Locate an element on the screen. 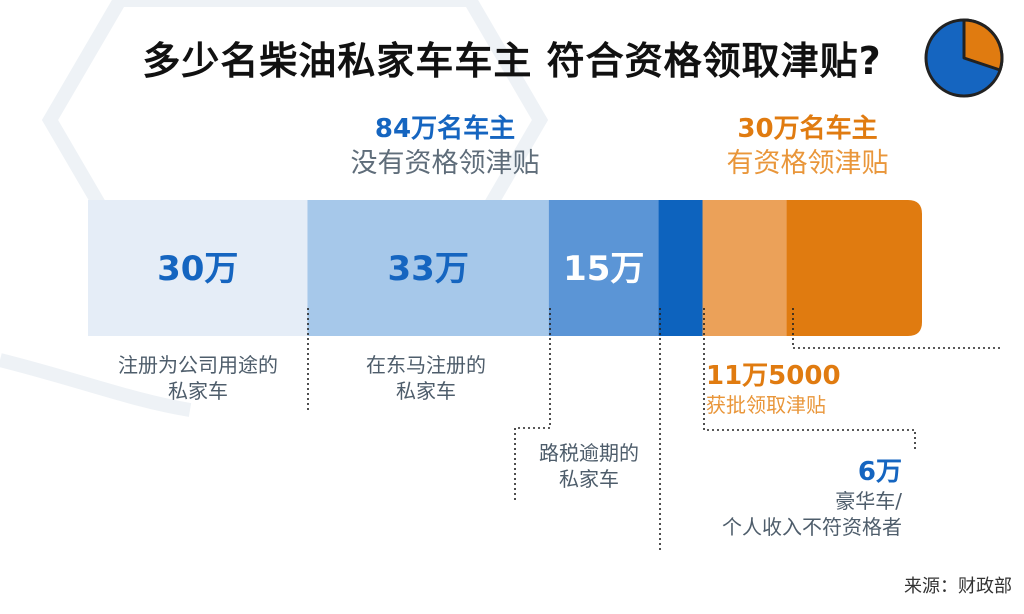 This screenshot has width=1024, height=614. leader-line-approved is located at coordinates (809, 379).